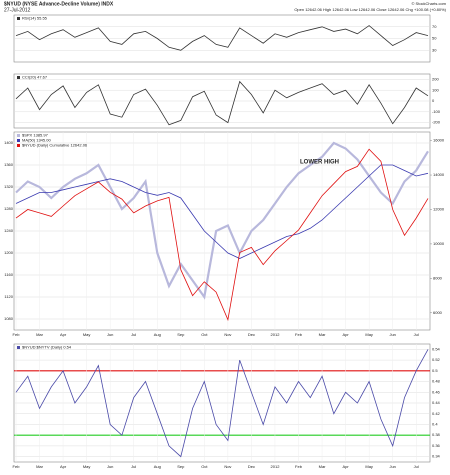 This screenshot has width=450, height=475. What do you see at coordinates (9, 186) in the screenshot?
I see `y-tick-label: 1320` at bounding box center [9, 186].